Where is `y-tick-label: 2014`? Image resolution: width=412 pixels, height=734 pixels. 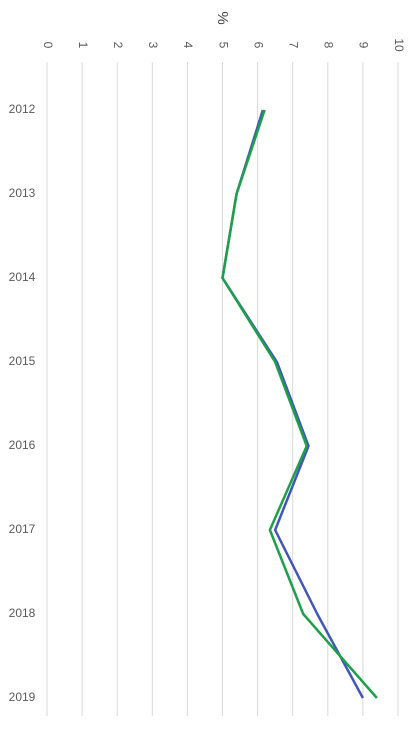 y-tick-label: 2014 is located at coordinates (22, 277).